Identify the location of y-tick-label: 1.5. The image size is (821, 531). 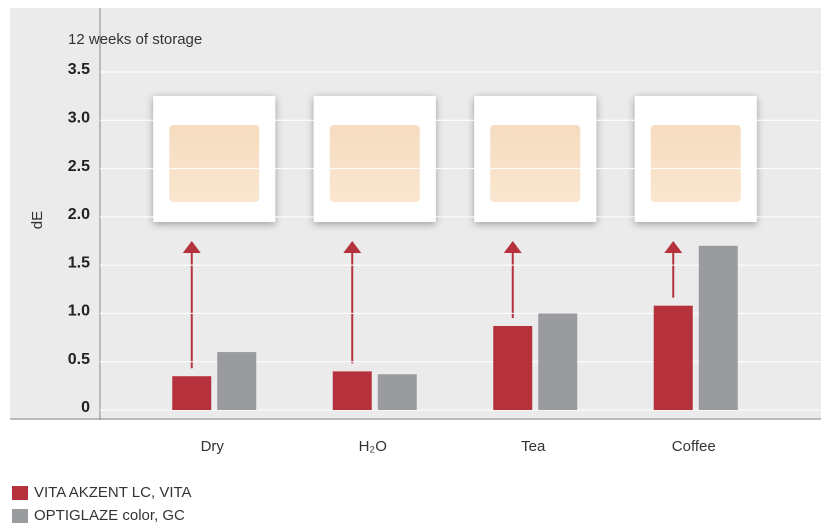
(79, 262).